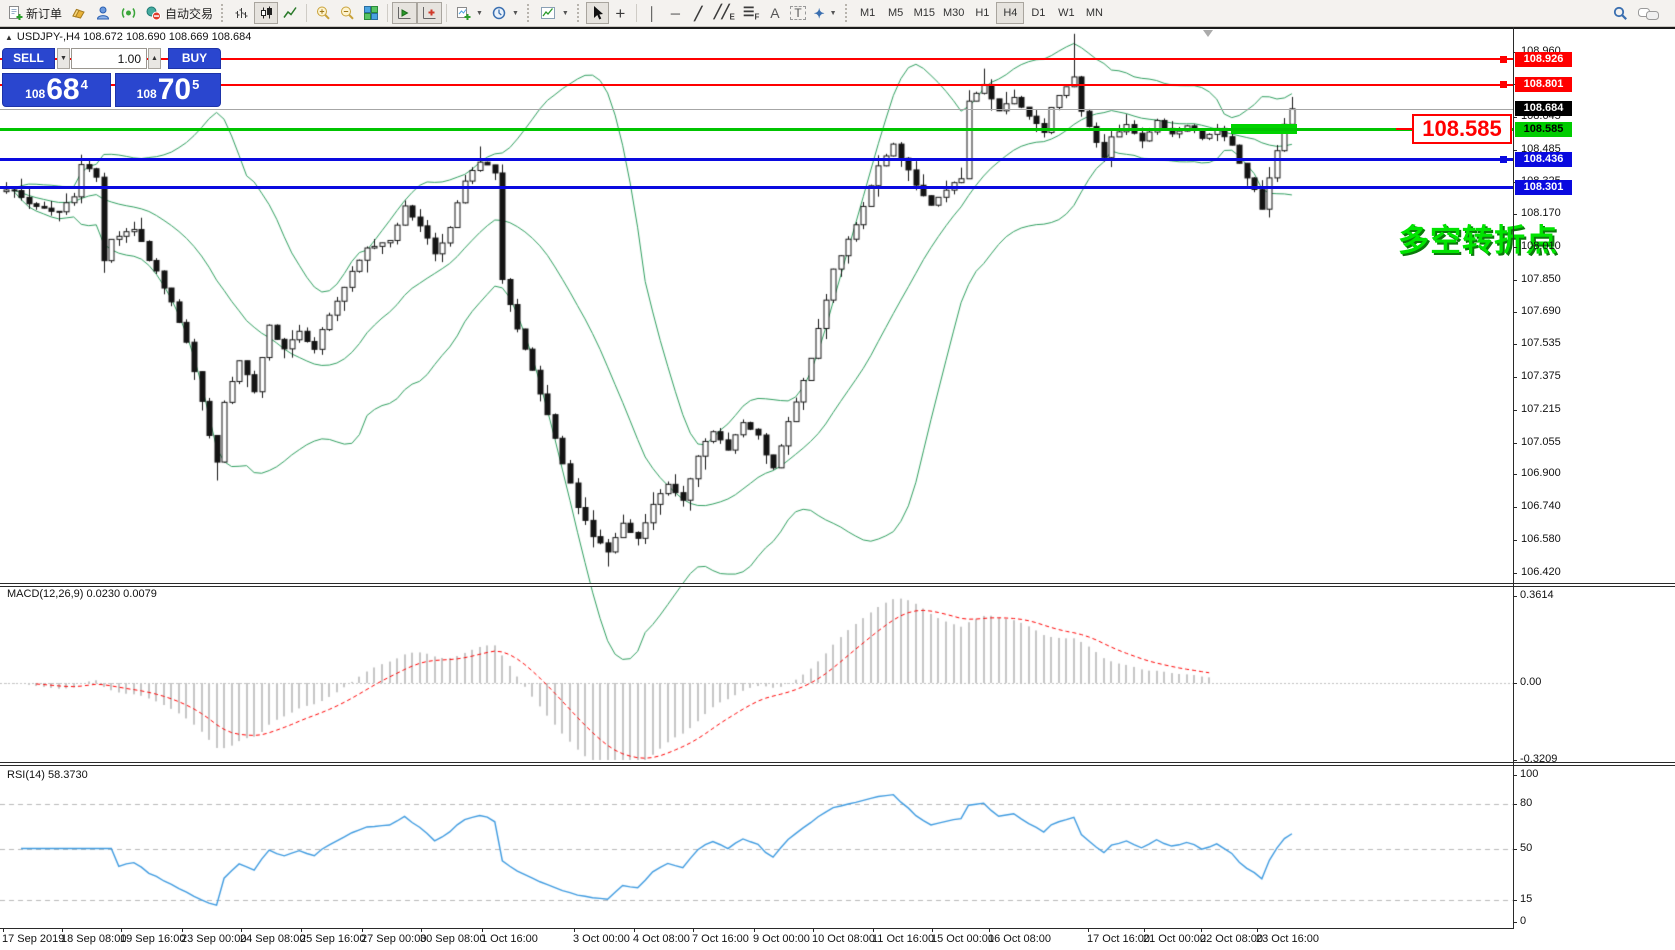 The width and height of the screenshot is (1675, 950). I want to click on bar-chart-icon, so click(241, 13).